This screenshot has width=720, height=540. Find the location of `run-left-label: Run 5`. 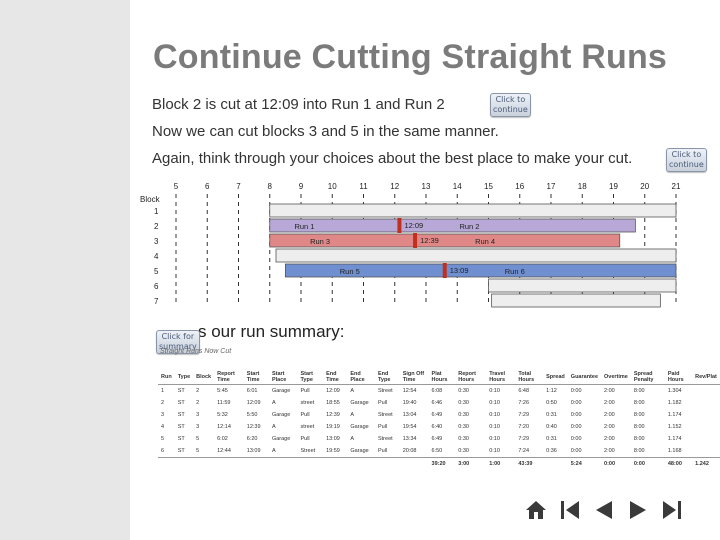

run-left-label: Run 5 is located at coordinates (350, 271).